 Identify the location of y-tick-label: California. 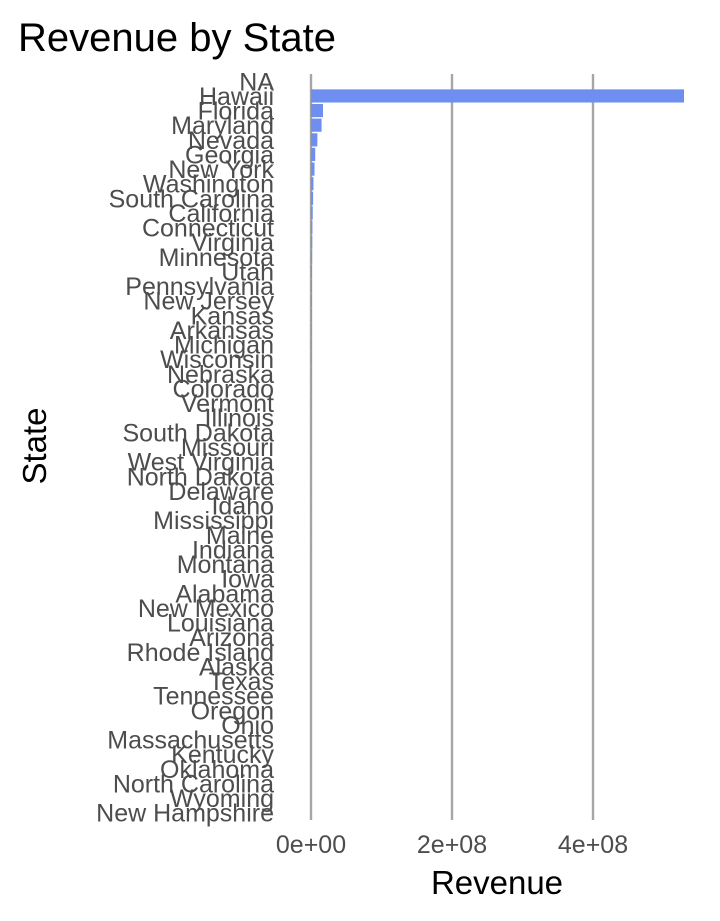
(221, 214).